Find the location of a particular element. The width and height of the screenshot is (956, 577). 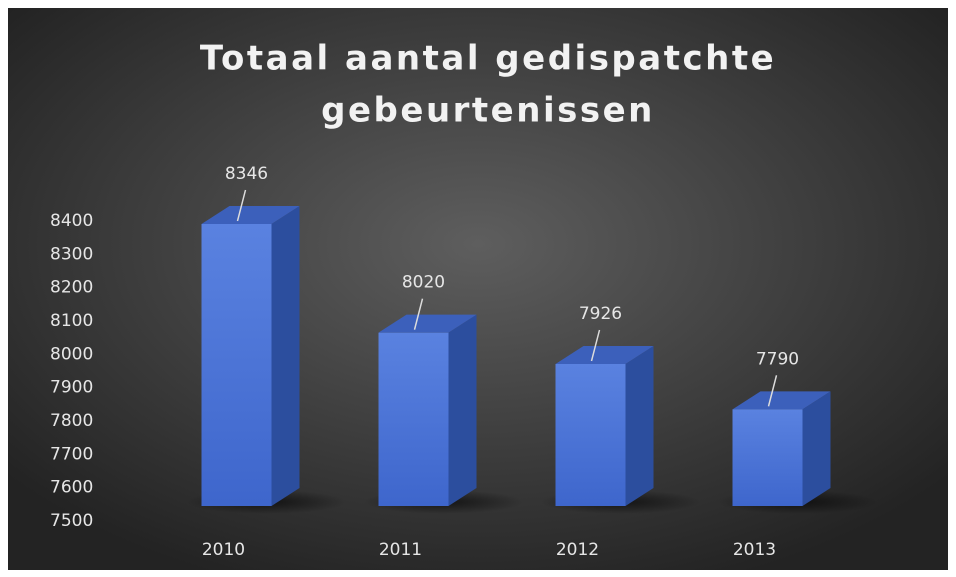

data-label: 7926 is located at coordinates (600, 314).